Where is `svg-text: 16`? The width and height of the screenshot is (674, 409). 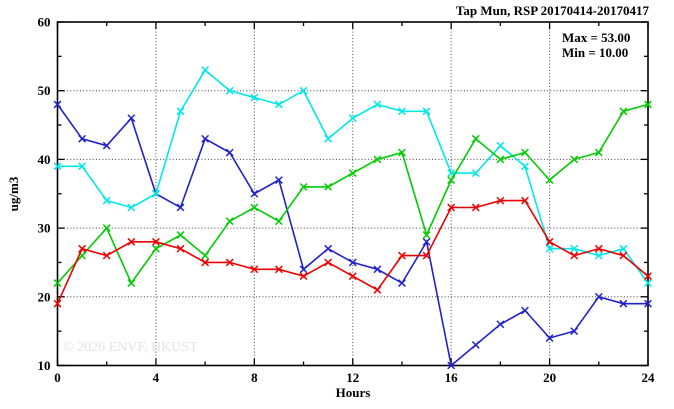
svg-text: 16 is located at coordinates (452, 377).